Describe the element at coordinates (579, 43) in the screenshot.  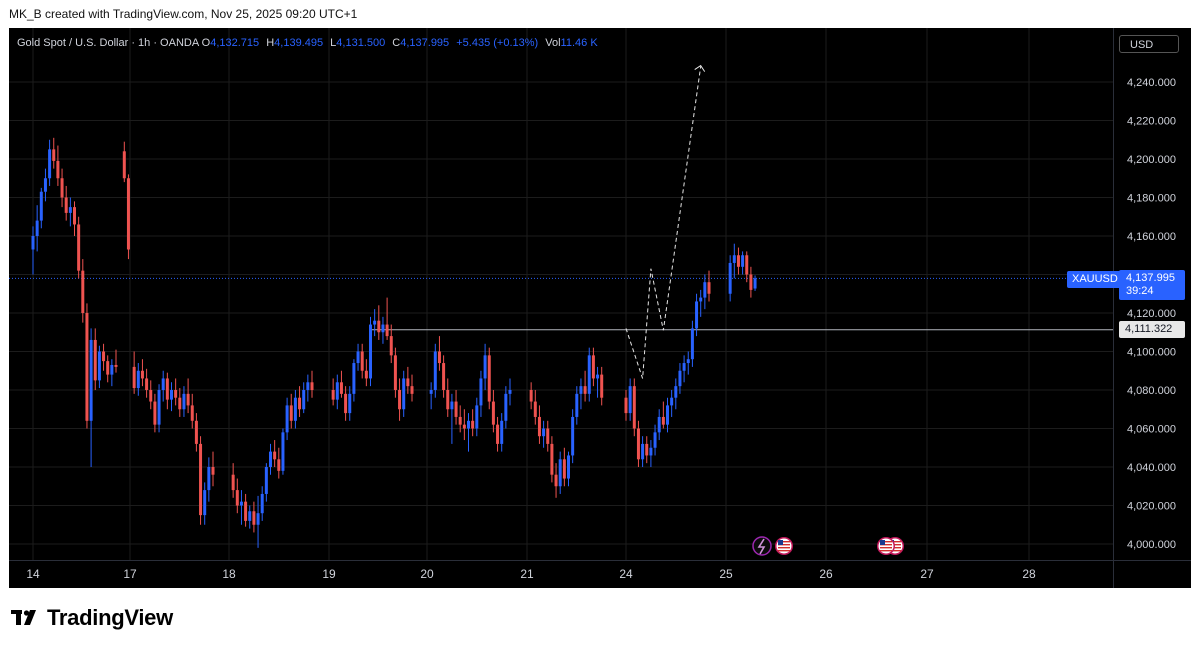
I see `legend-volume-value: 11.46 K` at that location.